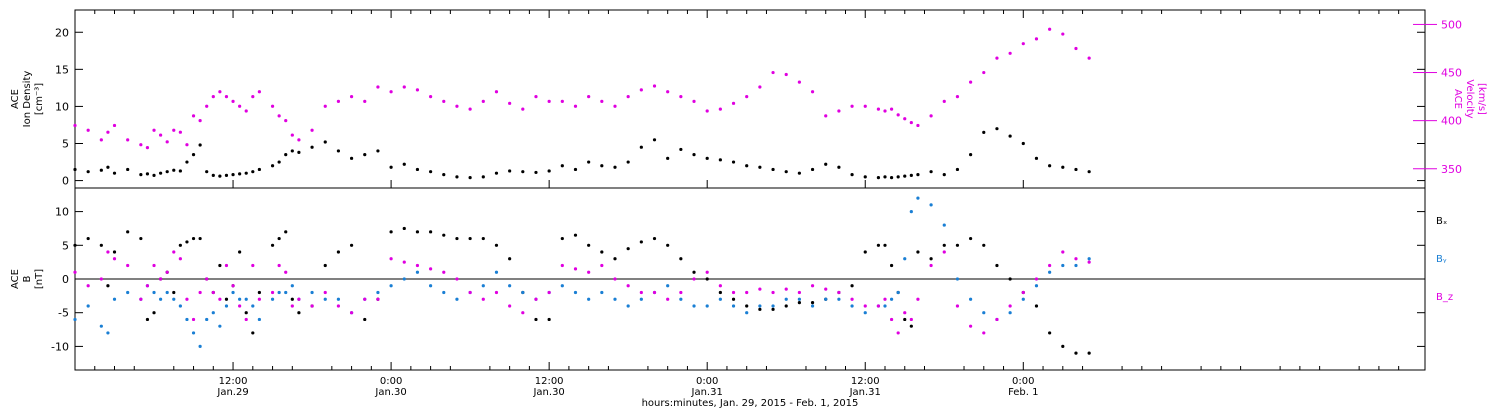 This screenshot has width=1500, height=410. Describe the element at coordinates (62, 106) in the screenshot. I see `density-tick-label: 10` at that location.